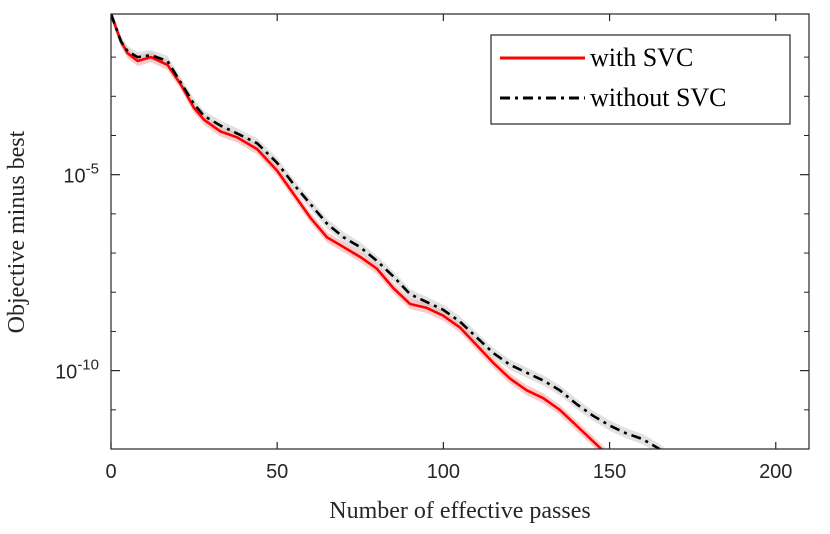  I want to click on legend: with SVC without SVC, so click(640, 79).